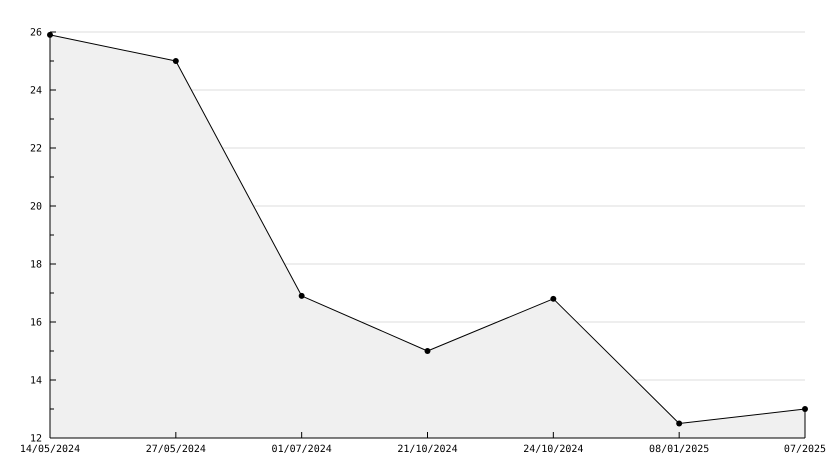  What do you see at coordinates (36, 207) in the screenshot?
I see `y-tick-label: 20` at bounding box center [36, 207].